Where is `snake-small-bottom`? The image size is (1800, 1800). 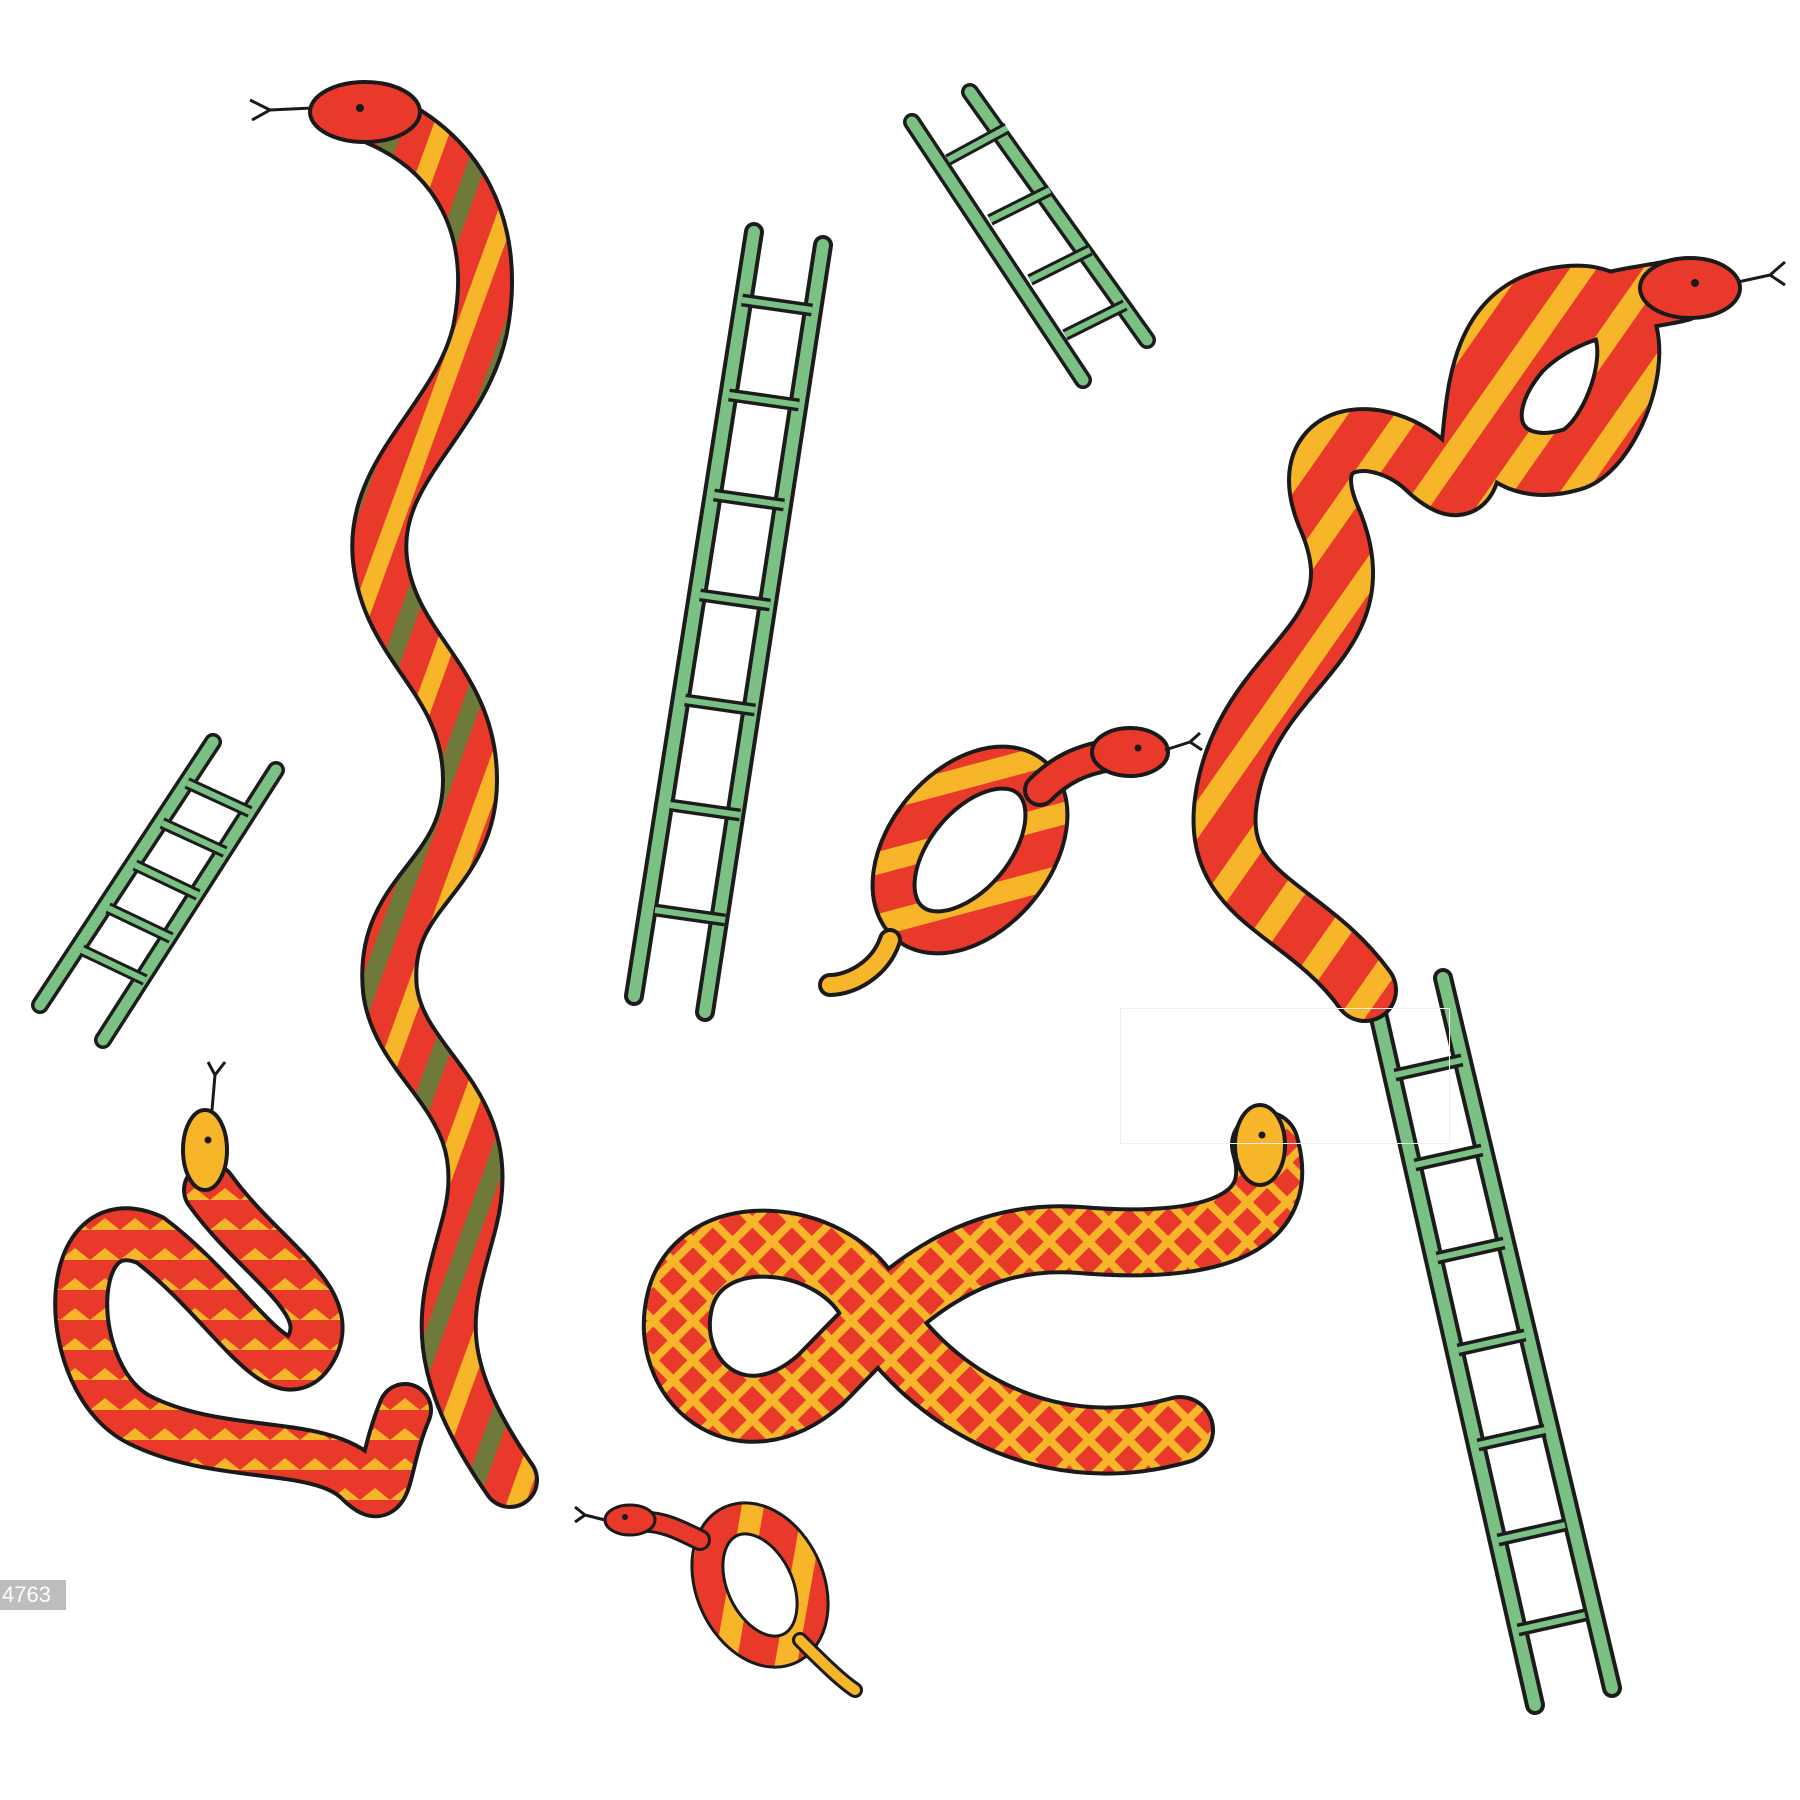
snake-small-bottom is located at coordinates (718, 1599).